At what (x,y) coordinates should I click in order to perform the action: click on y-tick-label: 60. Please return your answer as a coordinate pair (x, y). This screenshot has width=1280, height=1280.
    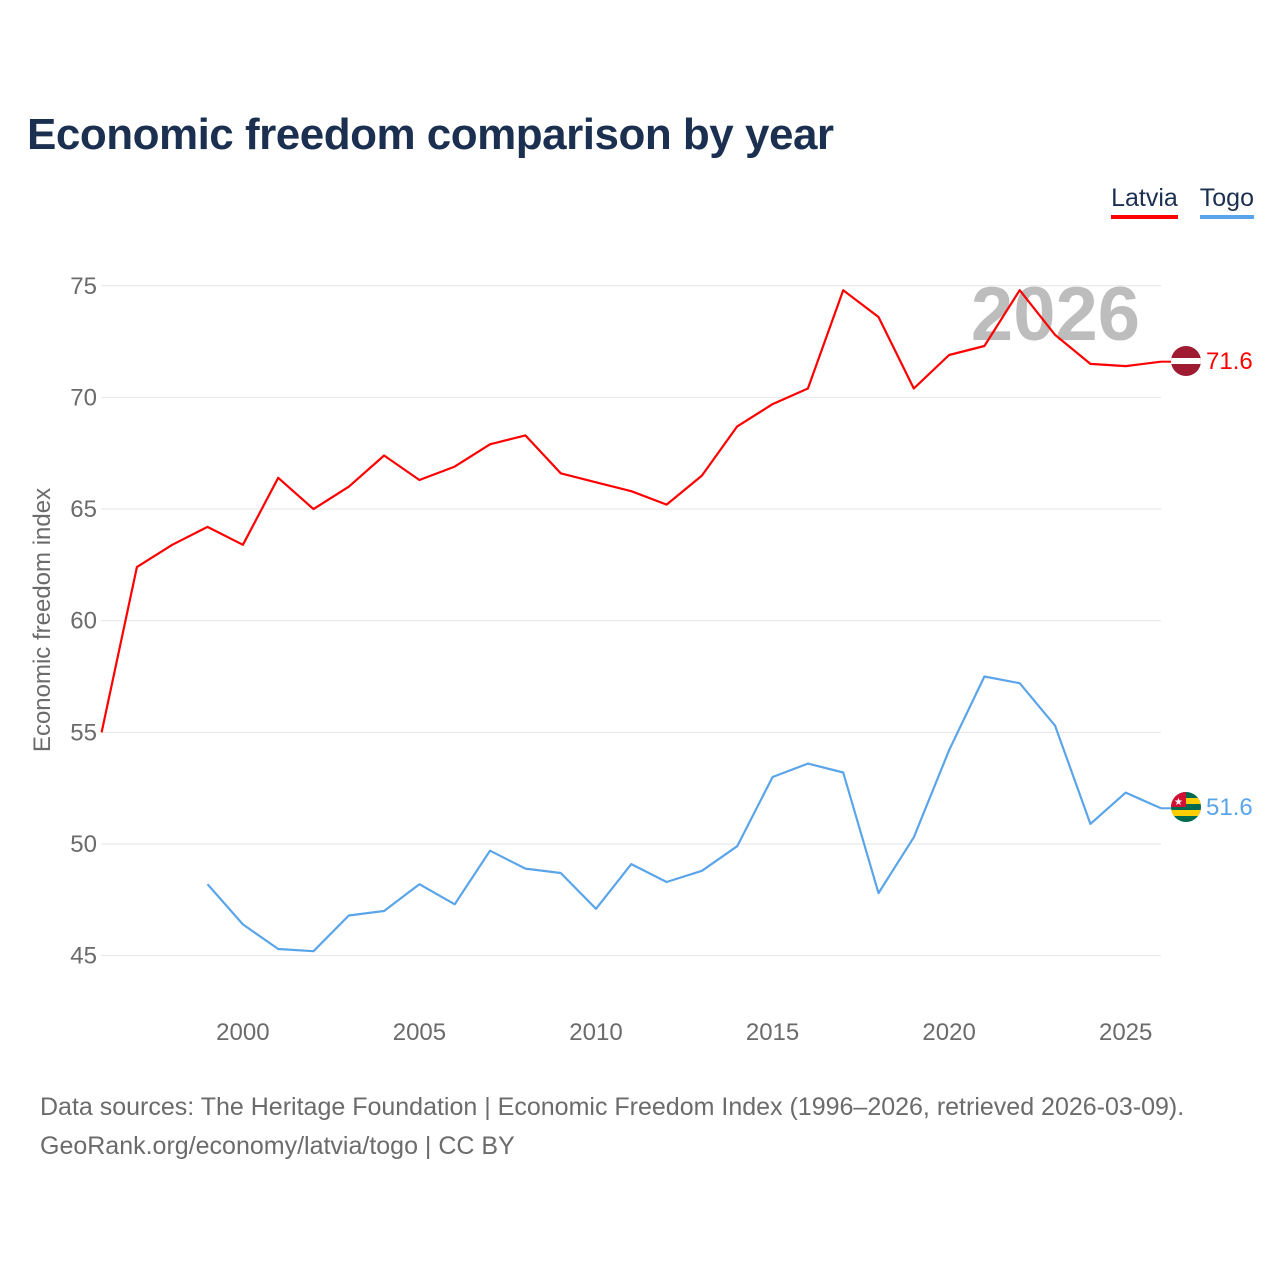
    Looking at the image, I should click on (83, 621).